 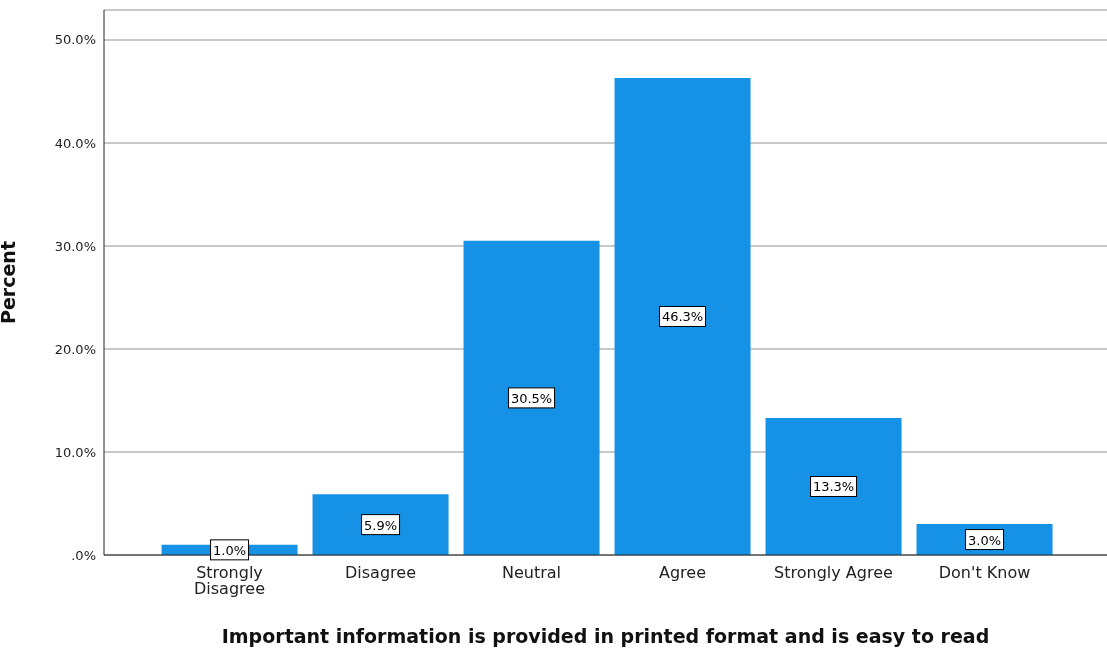 I want to click on x-tick-label: Strongly Disagree, so click(x=229, y=581).